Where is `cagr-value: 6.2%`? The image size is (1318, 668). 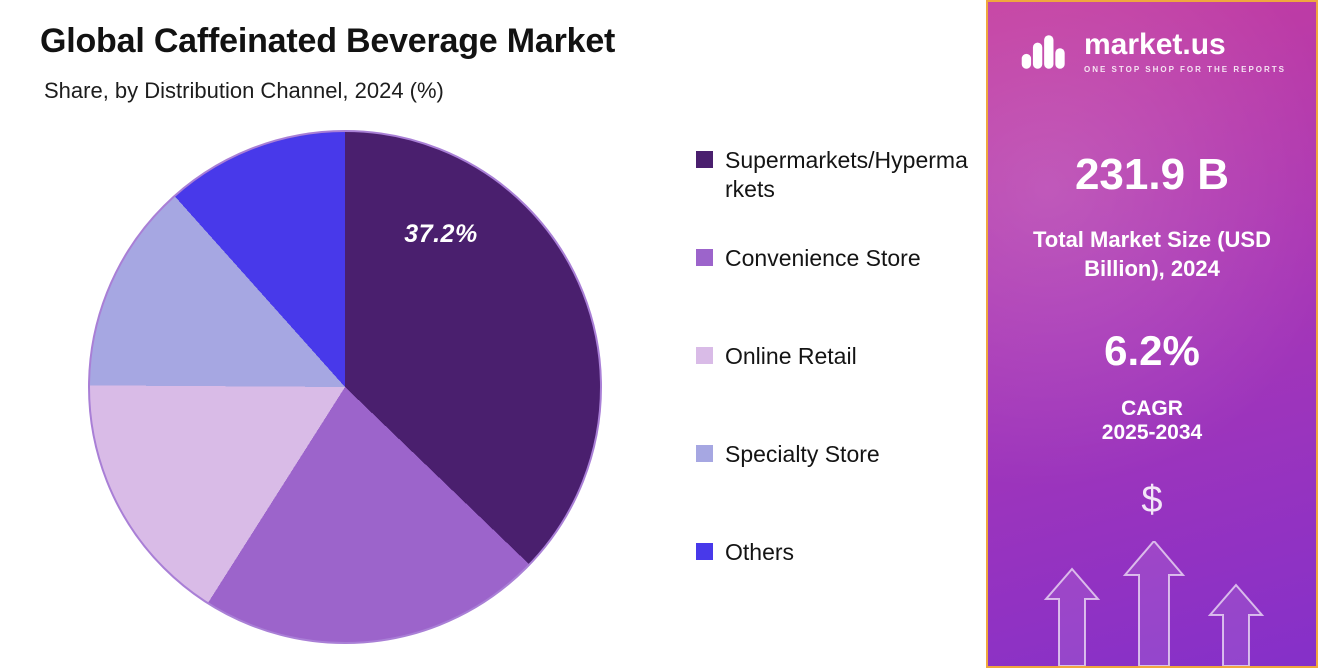
cagr-value: 6.2% is located at coordinates (1152, 351).